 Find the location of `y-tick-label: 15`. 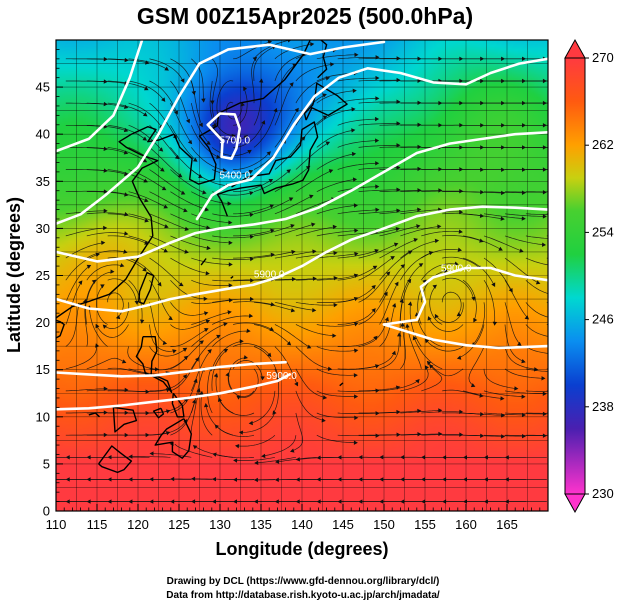

y-tick-label: 15 is located at coordinates (43, 369).